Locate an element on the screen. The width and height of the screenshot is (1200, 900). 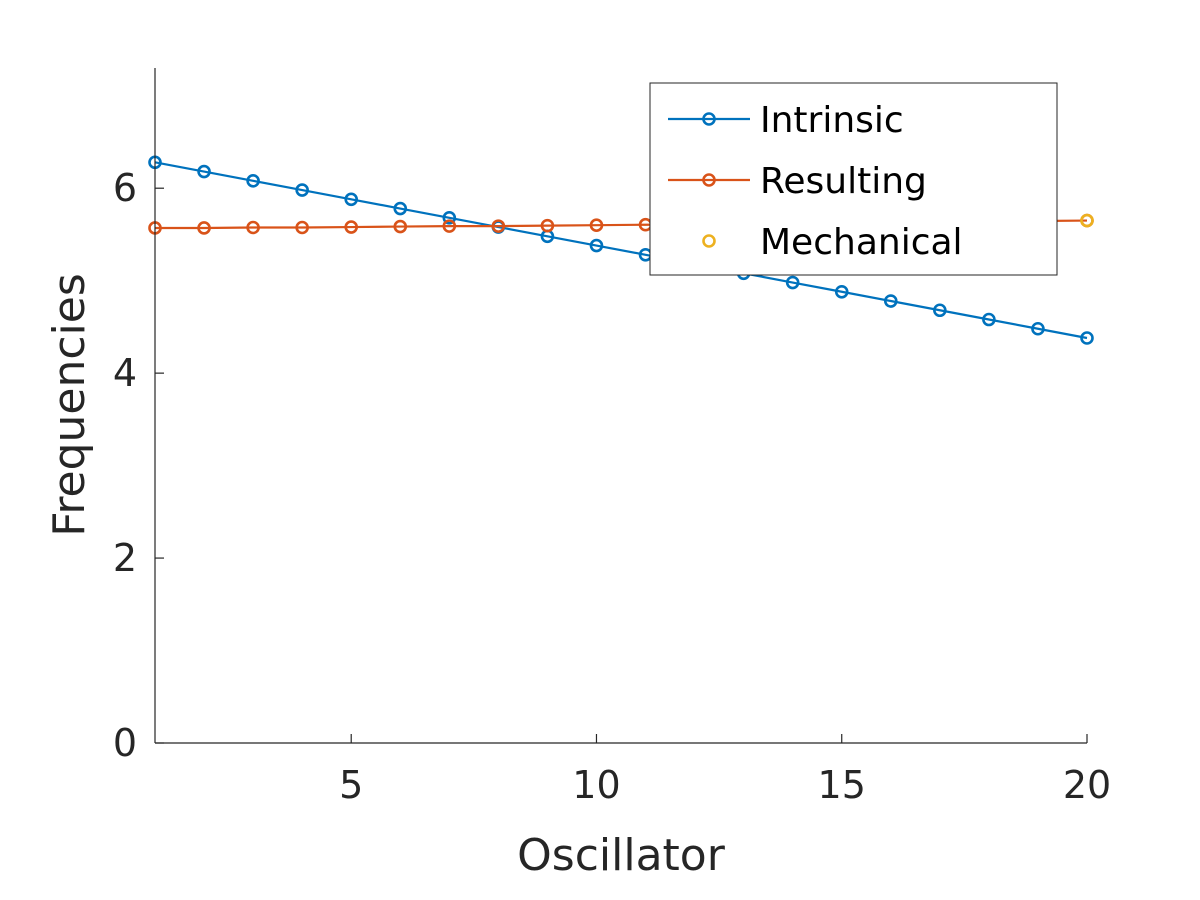
x-tick-label: 5 is located at coordinates (351, 785).